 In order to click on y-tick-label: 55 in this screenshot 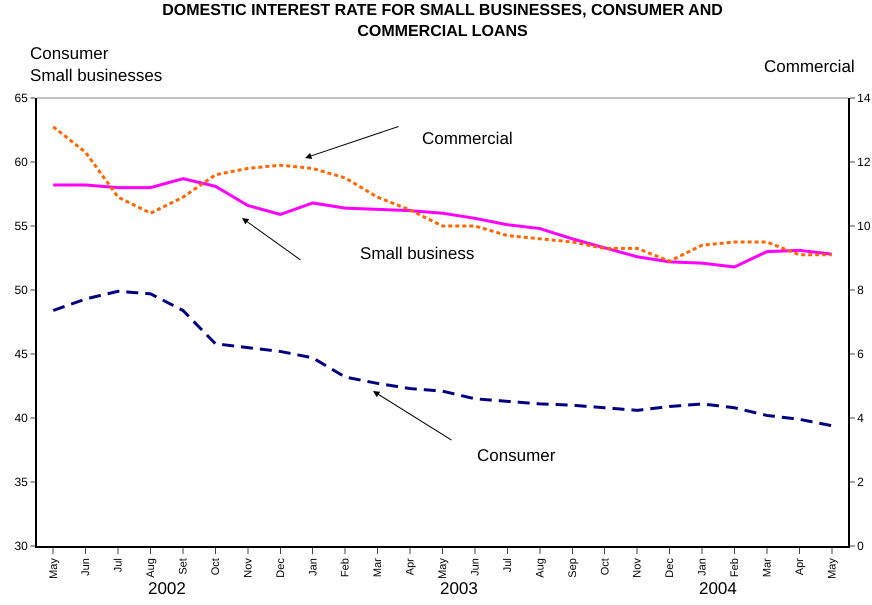, I will do `click(21, 226)`.